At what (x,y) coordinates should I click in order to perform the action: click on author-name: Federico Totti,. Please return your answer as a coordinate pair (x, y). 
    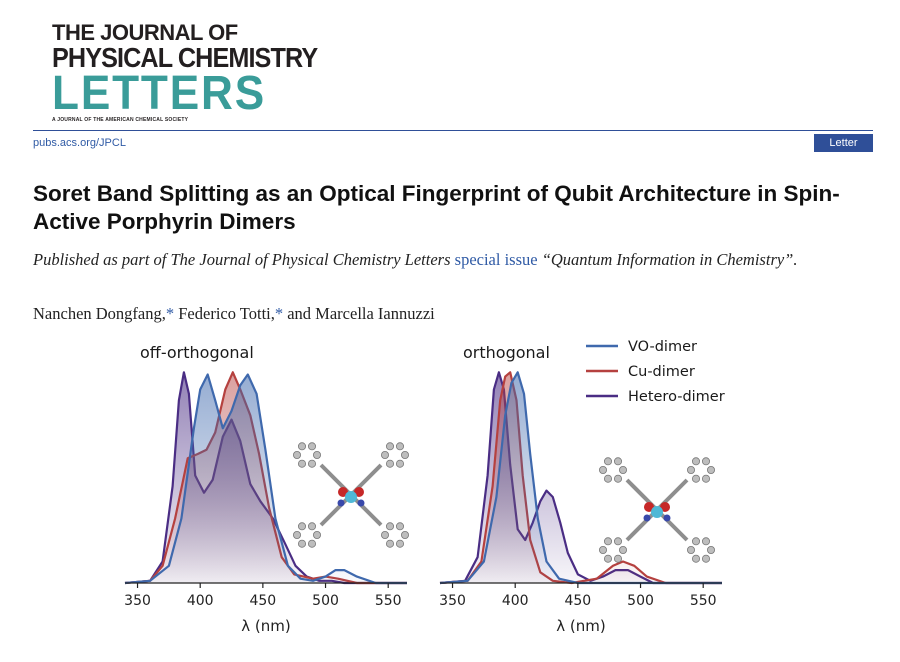
    Looking at the image, I should click on (226, 313).